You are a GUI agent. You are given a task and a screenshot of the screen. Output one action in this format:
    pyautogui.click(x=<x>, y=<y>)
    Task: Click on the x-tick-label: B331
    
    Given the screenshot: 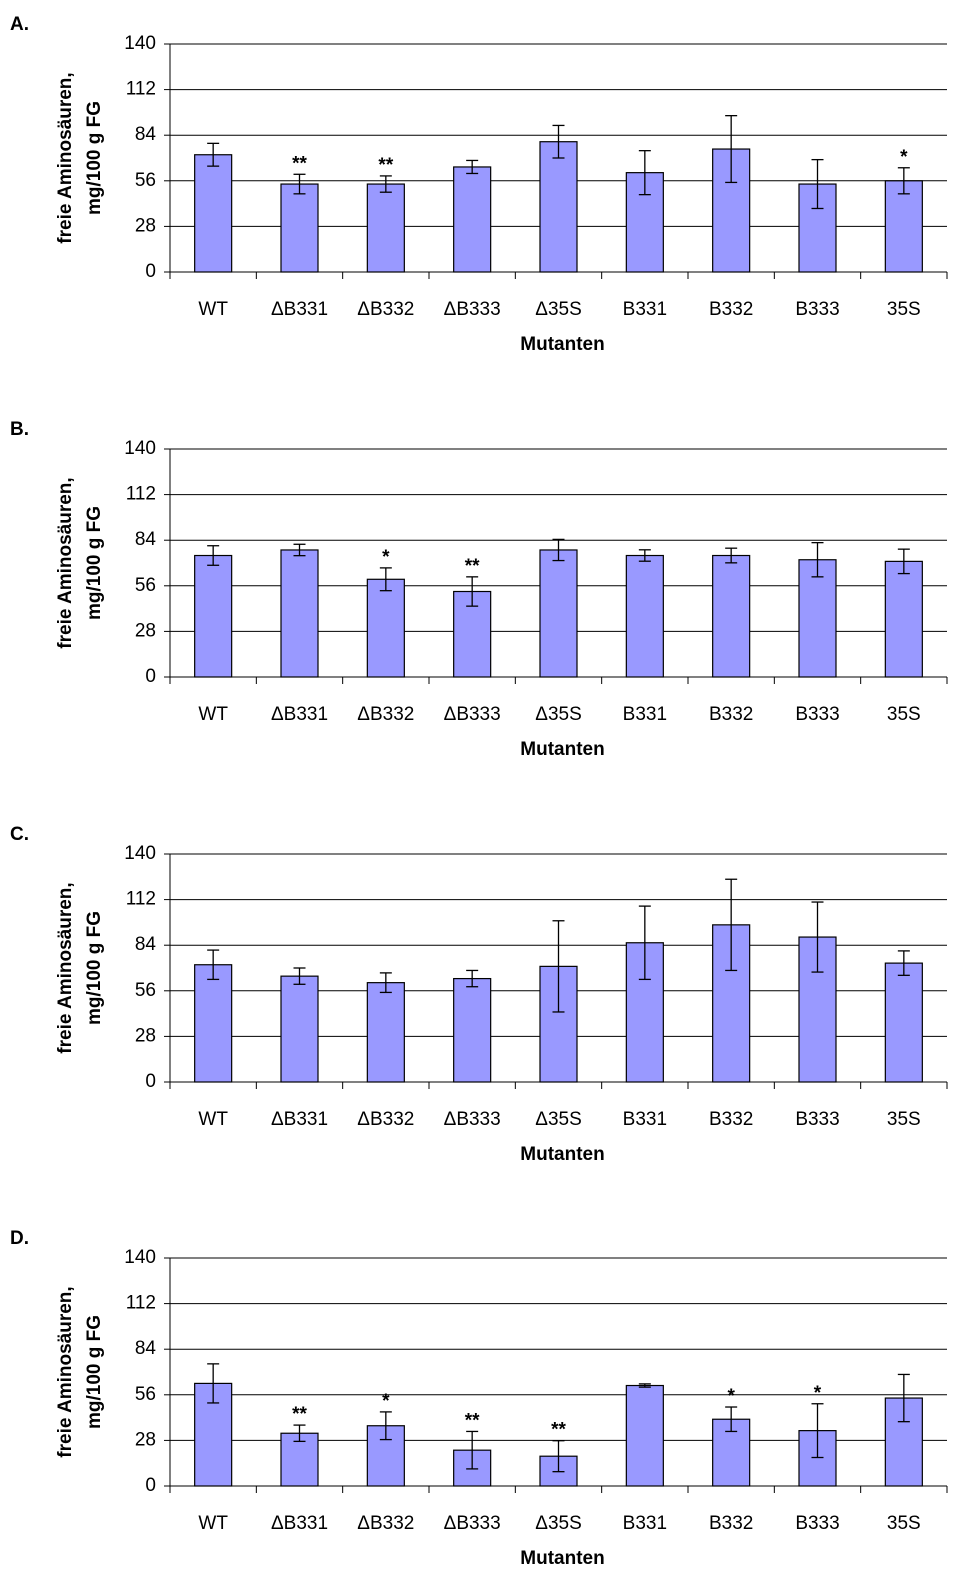 What is the action you would take?
    pyautogui.click(x=645, y=714)
    